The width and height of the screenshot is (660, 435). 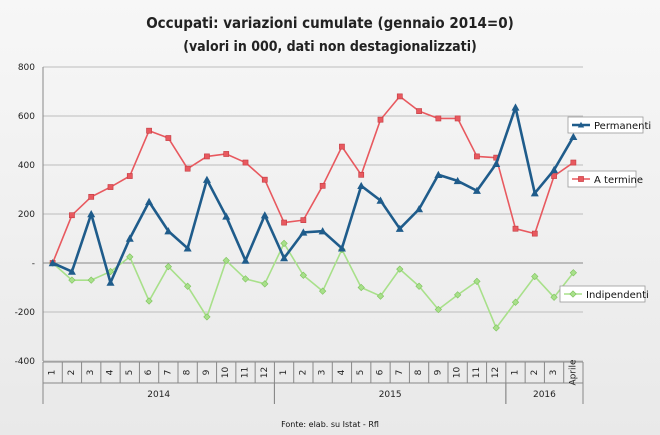 I want to click on y-tick-label: -200, so click(x=25, y=313).